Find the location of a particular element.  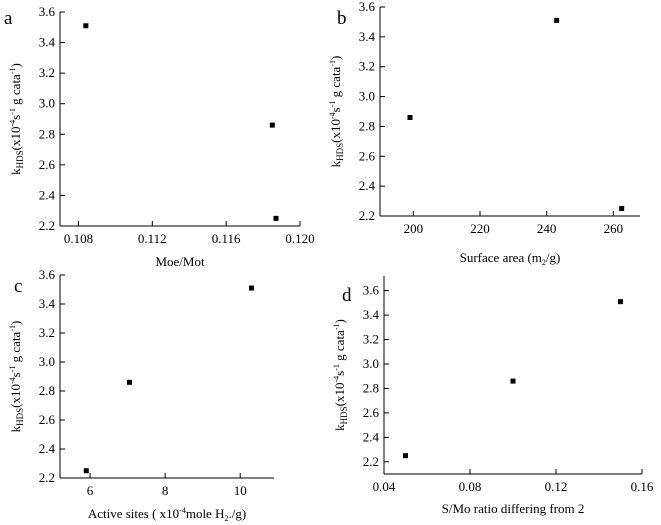

x-tick-label: 0.04 is located at coordinates (384, 486).